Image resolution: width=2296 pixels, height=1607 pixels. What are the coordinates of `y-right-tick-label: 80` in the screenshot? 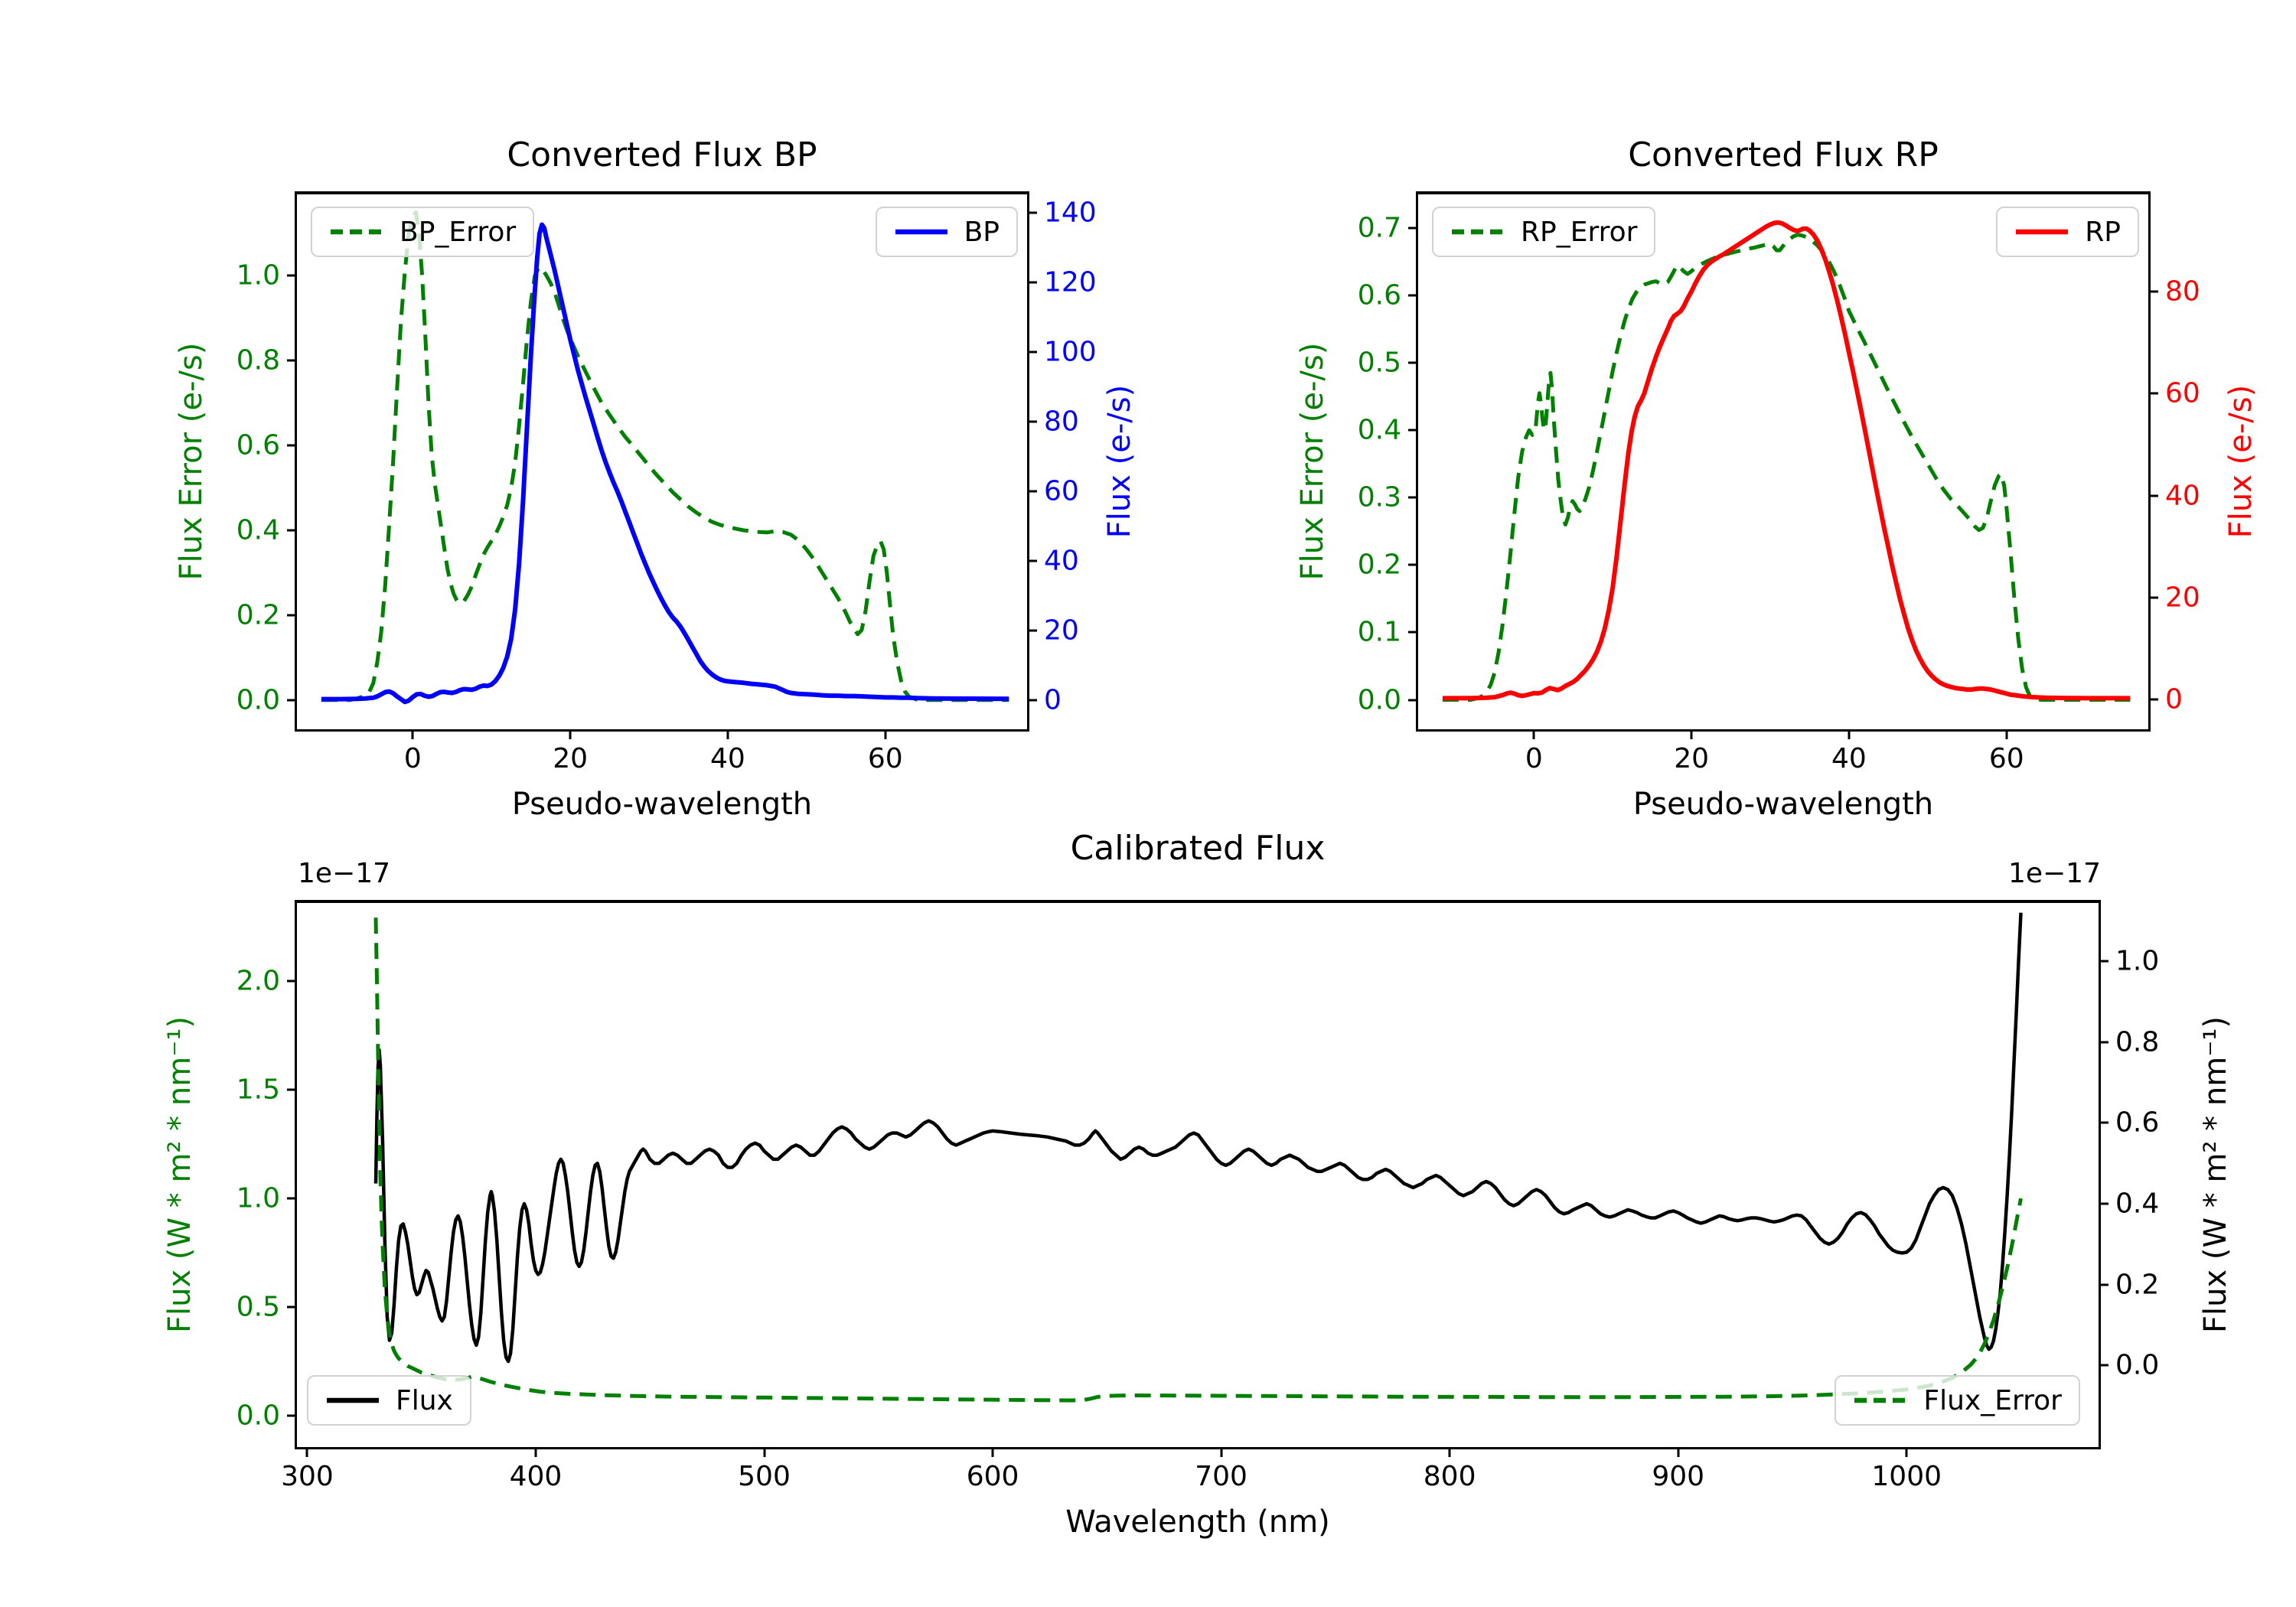 It's located at (2182, 291).